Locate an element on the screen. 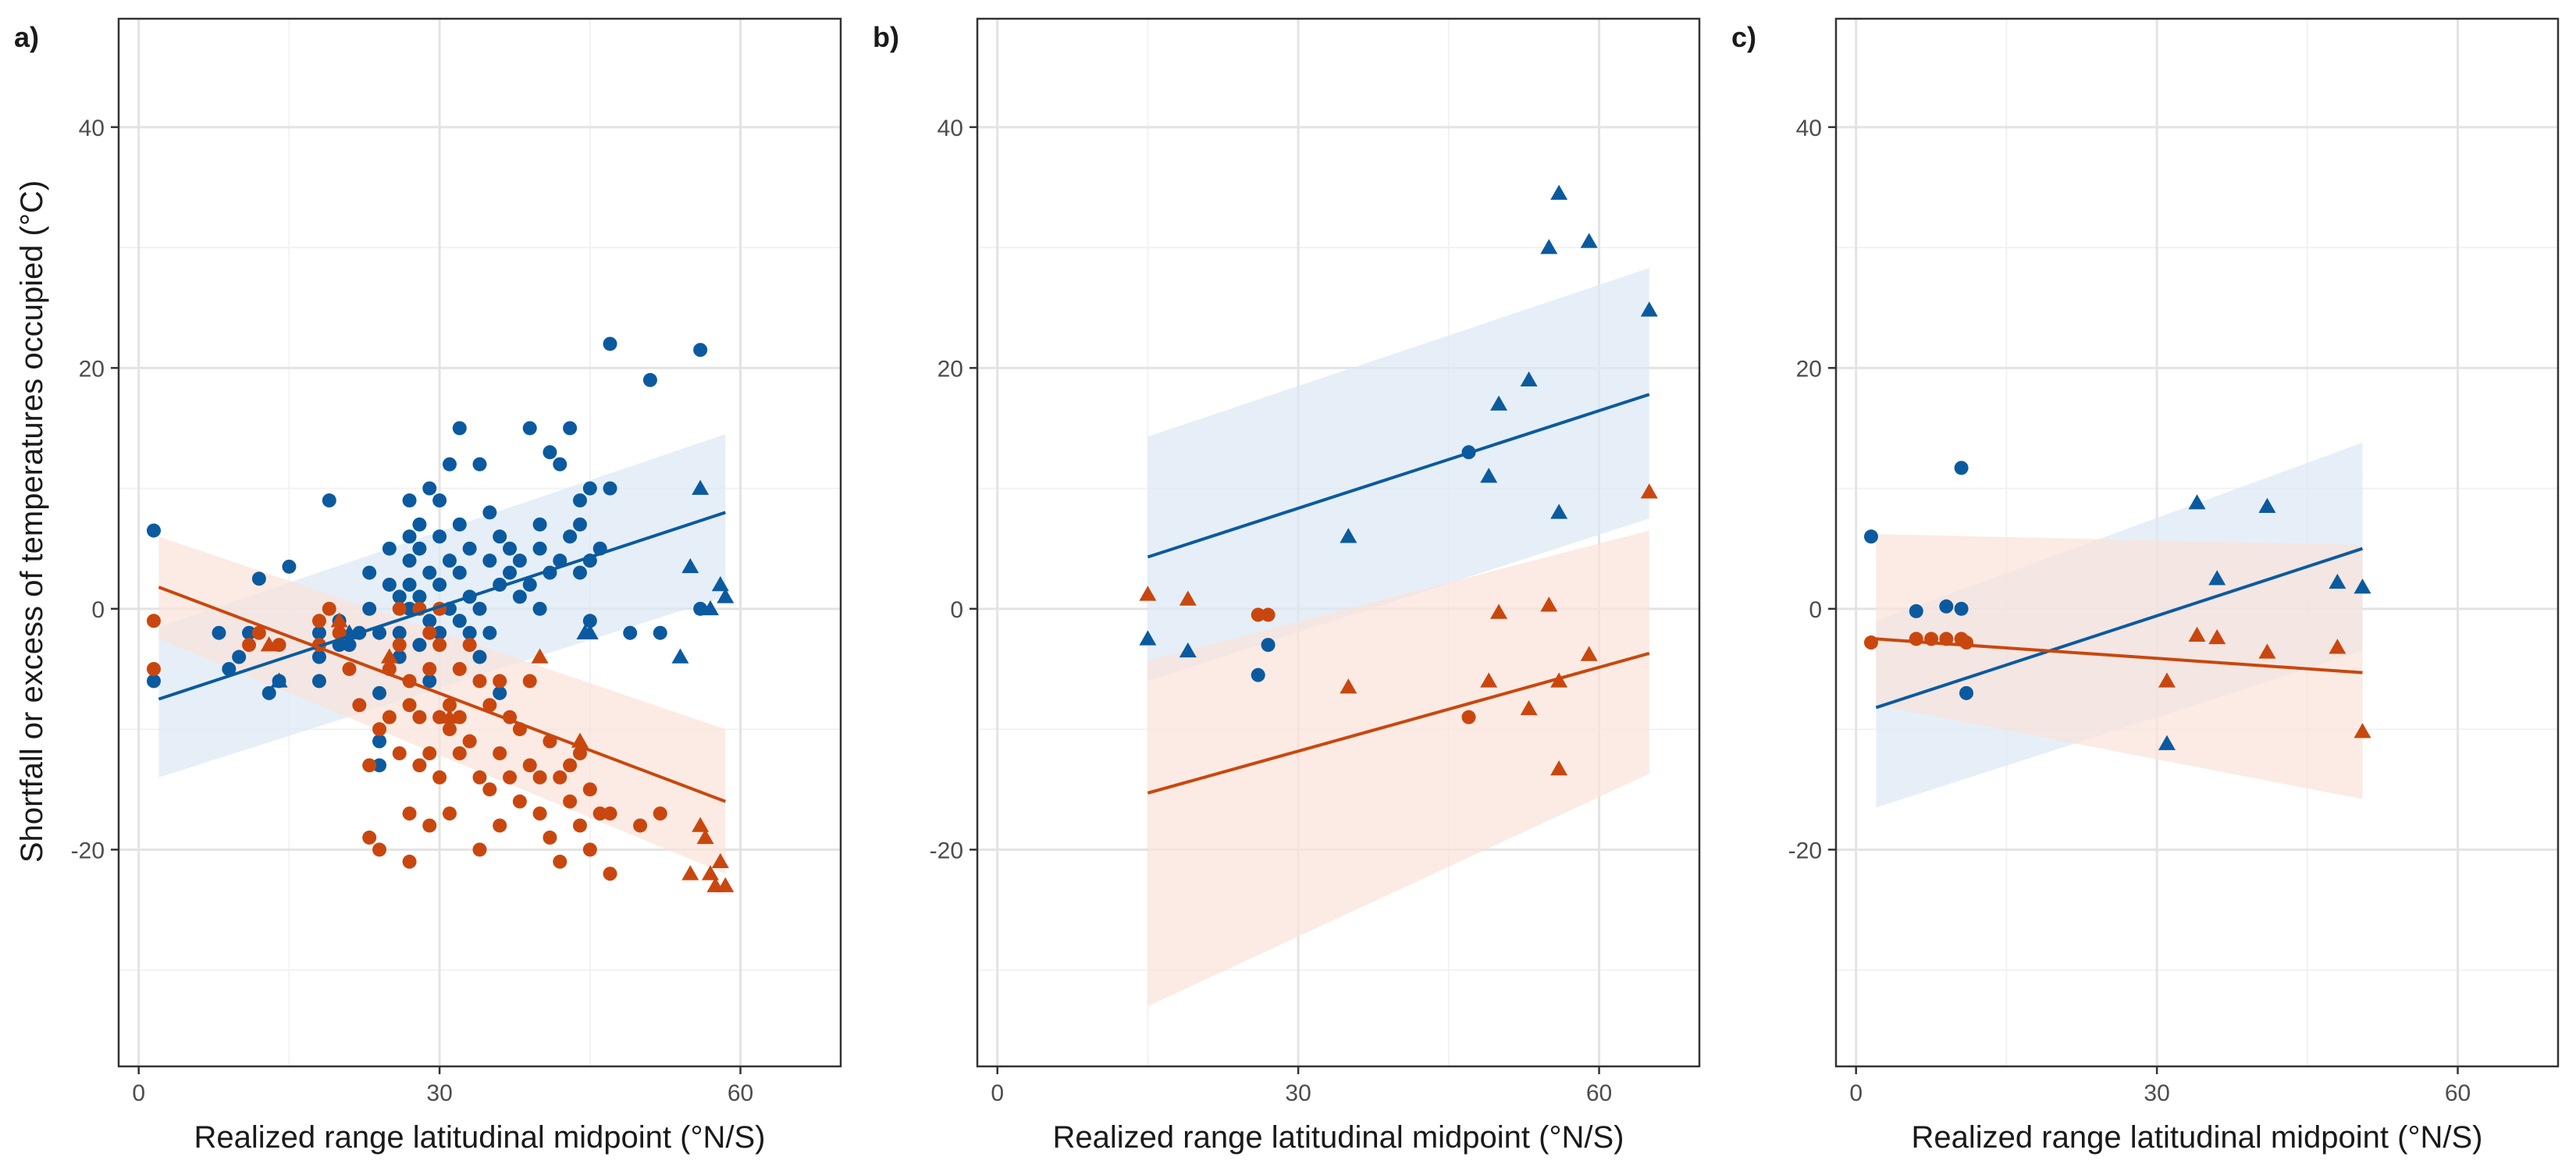  y-tick-label: -20 is located at coordinates (946, 850).